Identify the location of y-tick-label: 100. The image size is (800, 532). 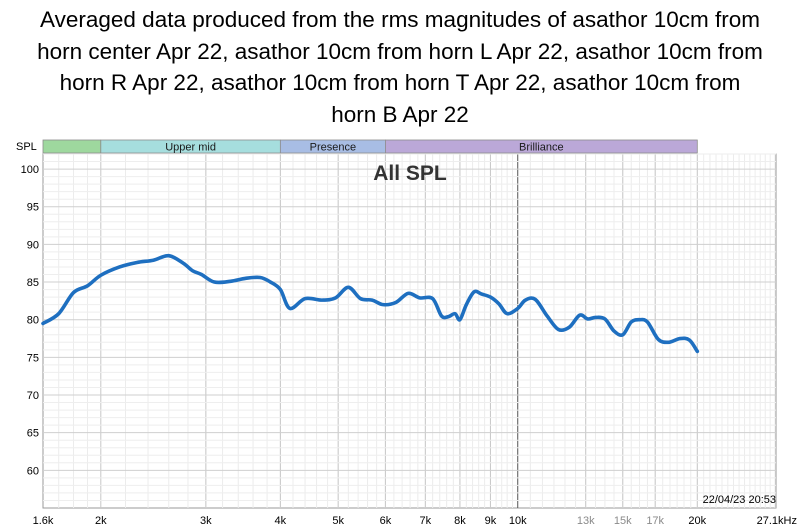
(30, 170).